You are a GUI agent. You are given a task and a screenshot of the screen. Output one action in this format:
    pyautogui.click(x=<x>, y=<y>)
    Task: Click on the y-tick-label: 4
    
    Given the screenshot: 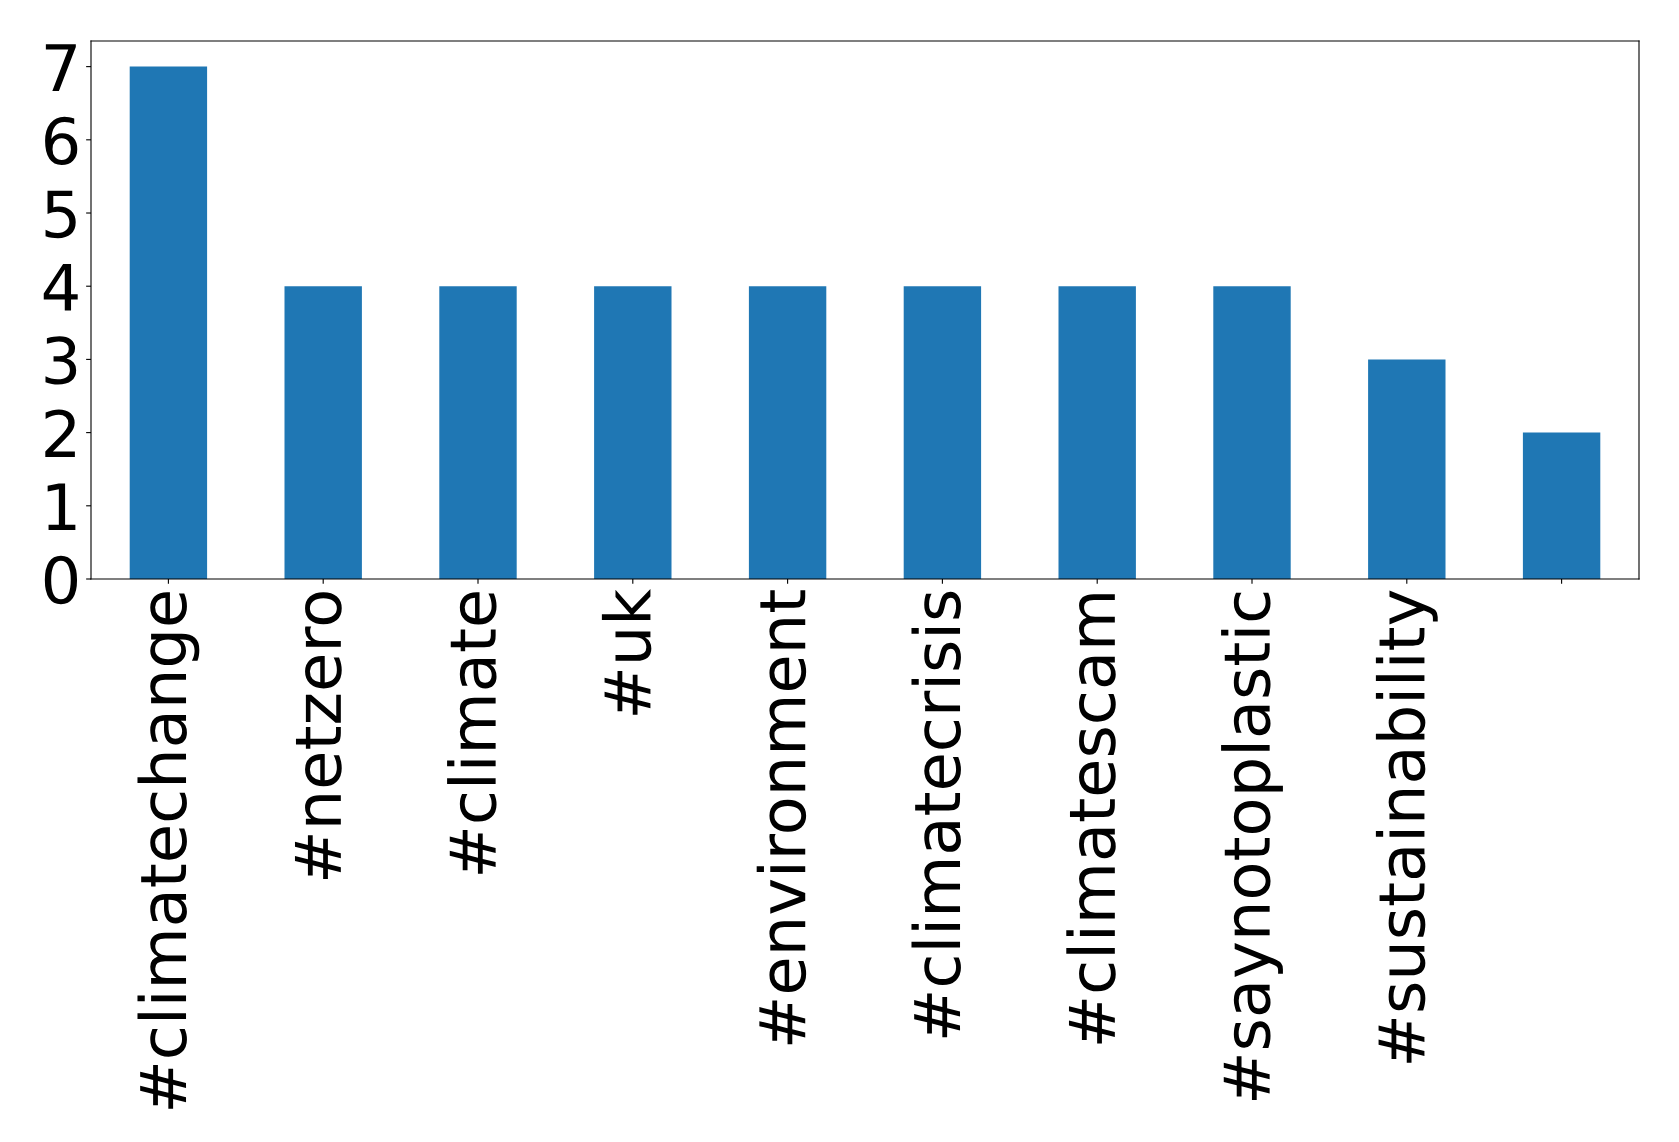 What is the action you would take?
    pyautogui.click(x=60, y=287)
    